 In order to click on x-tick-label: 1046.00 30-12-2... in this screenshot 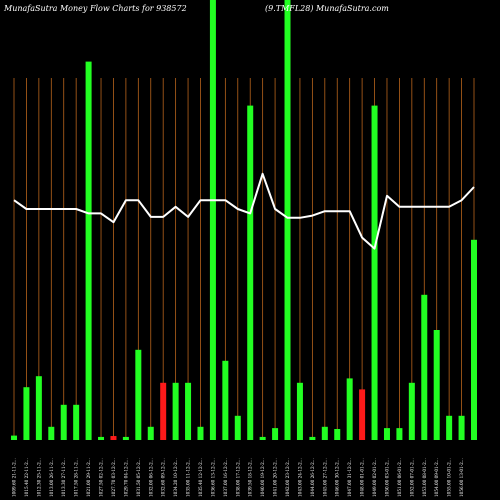, I will do `click(337, 477)`.